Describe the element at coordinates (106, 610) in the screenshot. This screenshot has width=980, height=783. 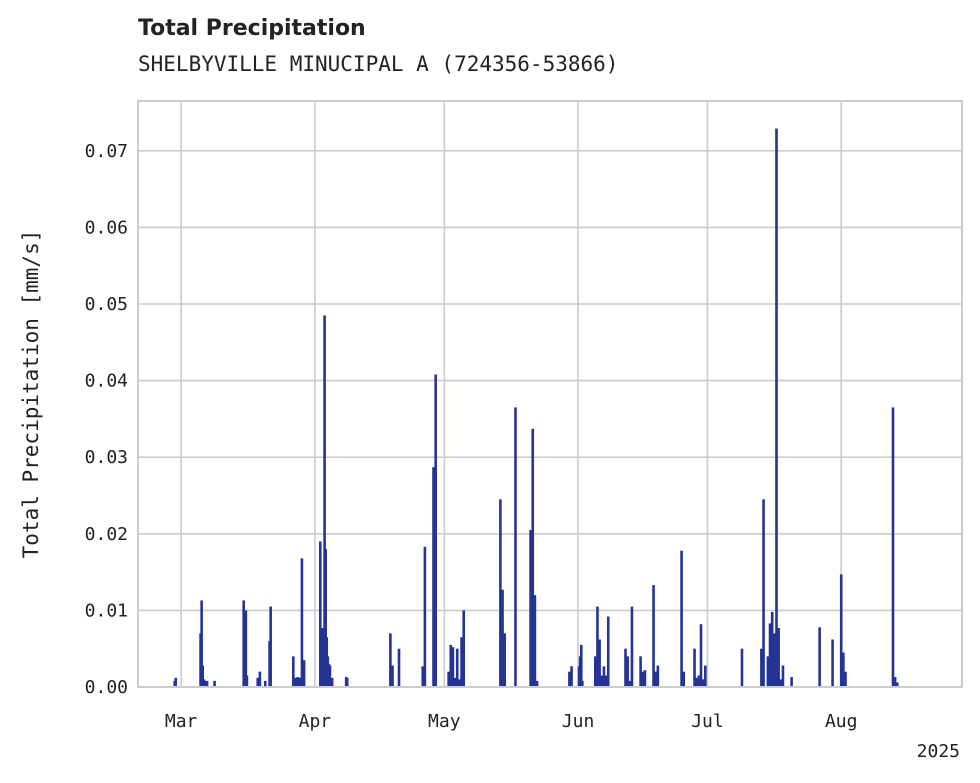
I see `y-tick-label: 0.01` at that location.